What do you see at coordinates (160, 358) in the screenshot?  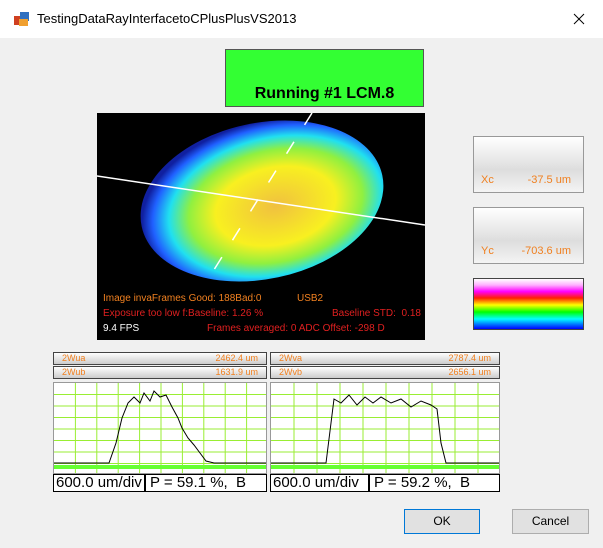 I see `profile-row: 2Wua 2462.4 um` at bounding box center [160, 358].